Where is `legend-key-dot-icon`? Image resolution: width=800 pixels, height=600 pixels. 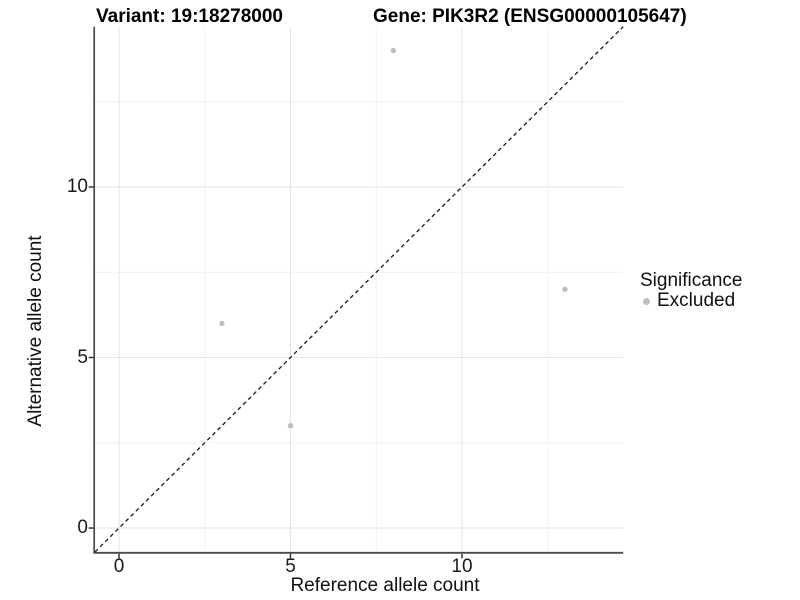 legend-key-dot-icon is located at coordinates (646, 301).